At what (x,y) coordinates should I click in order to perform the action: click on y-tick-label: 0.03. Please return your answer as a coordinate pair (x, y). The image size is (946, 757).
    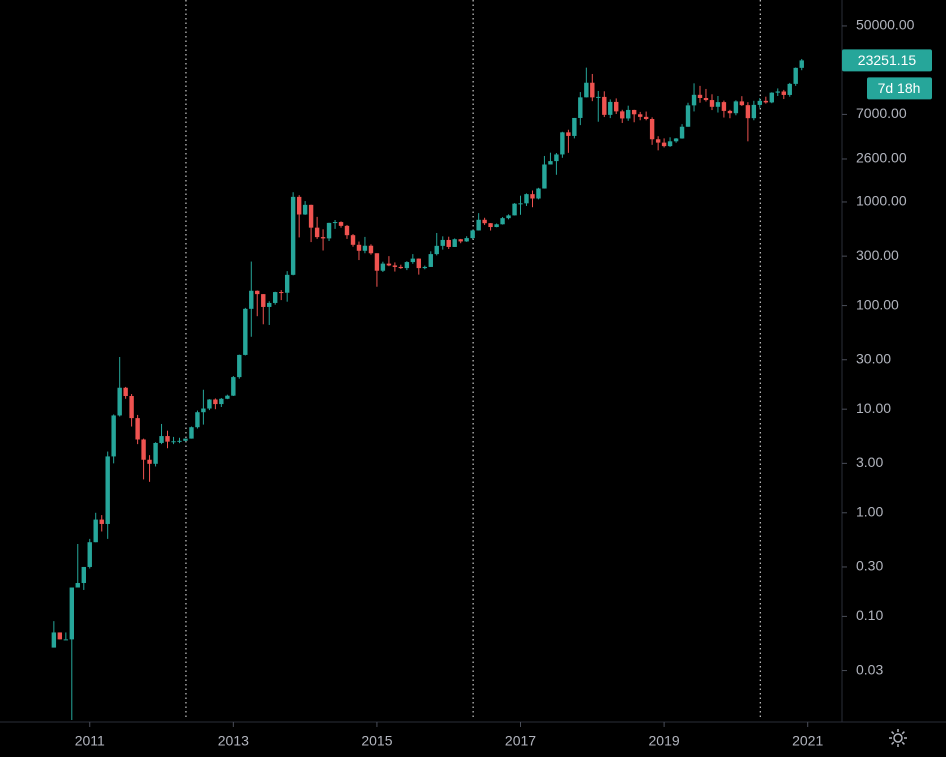
    Looking at the image, I should click on (869, 669).